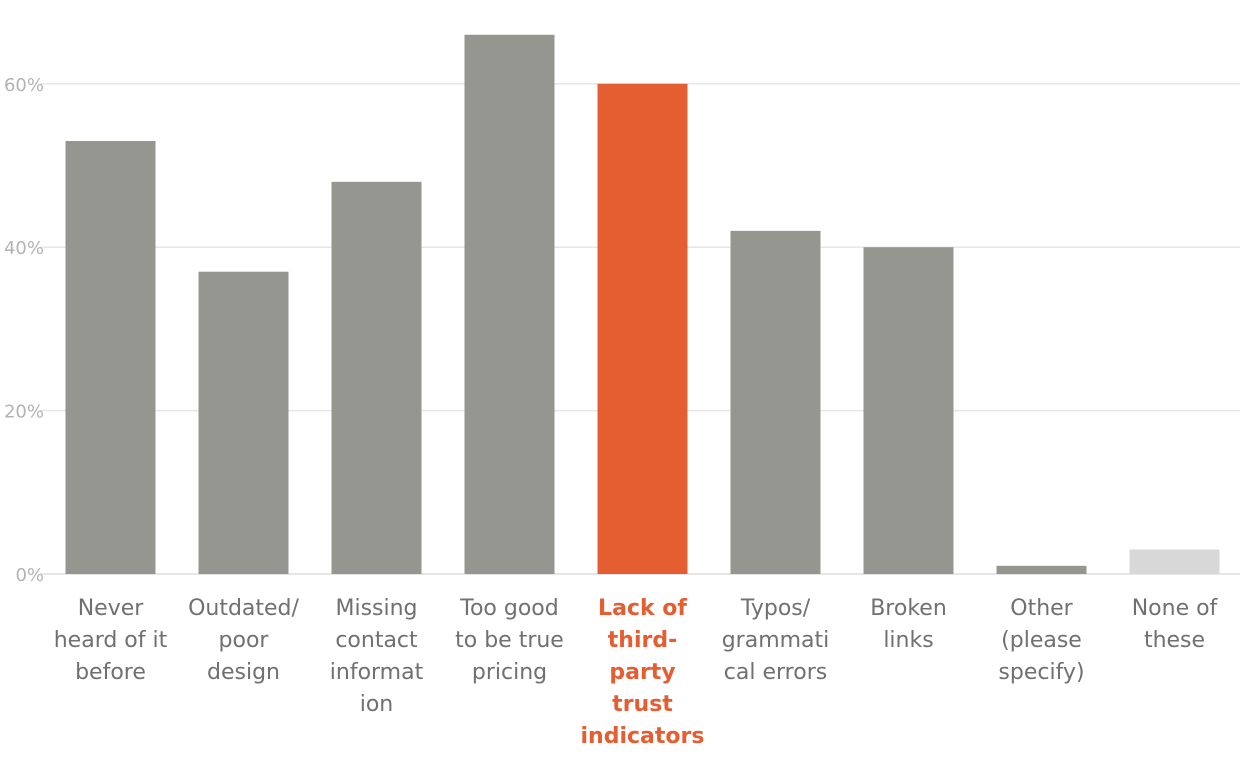  Describe the element at coordinates (643, 672) in the screenshot. I see `x-tick-label: Lack of third-party trust indicators` at that location.